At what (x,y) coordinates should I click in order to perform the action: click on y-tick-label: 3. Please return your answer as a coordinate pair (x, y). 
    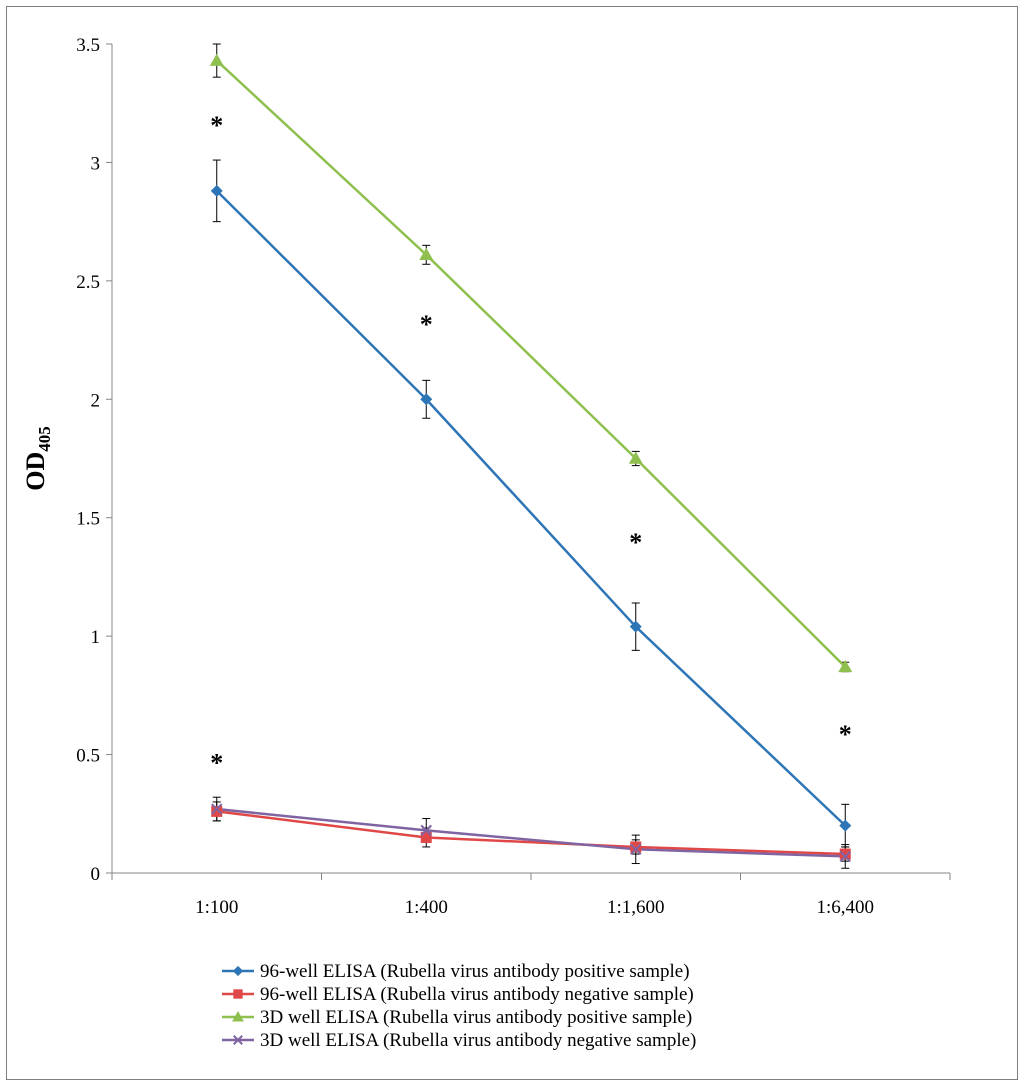
    Looking at the image, I should click on (96, 163).